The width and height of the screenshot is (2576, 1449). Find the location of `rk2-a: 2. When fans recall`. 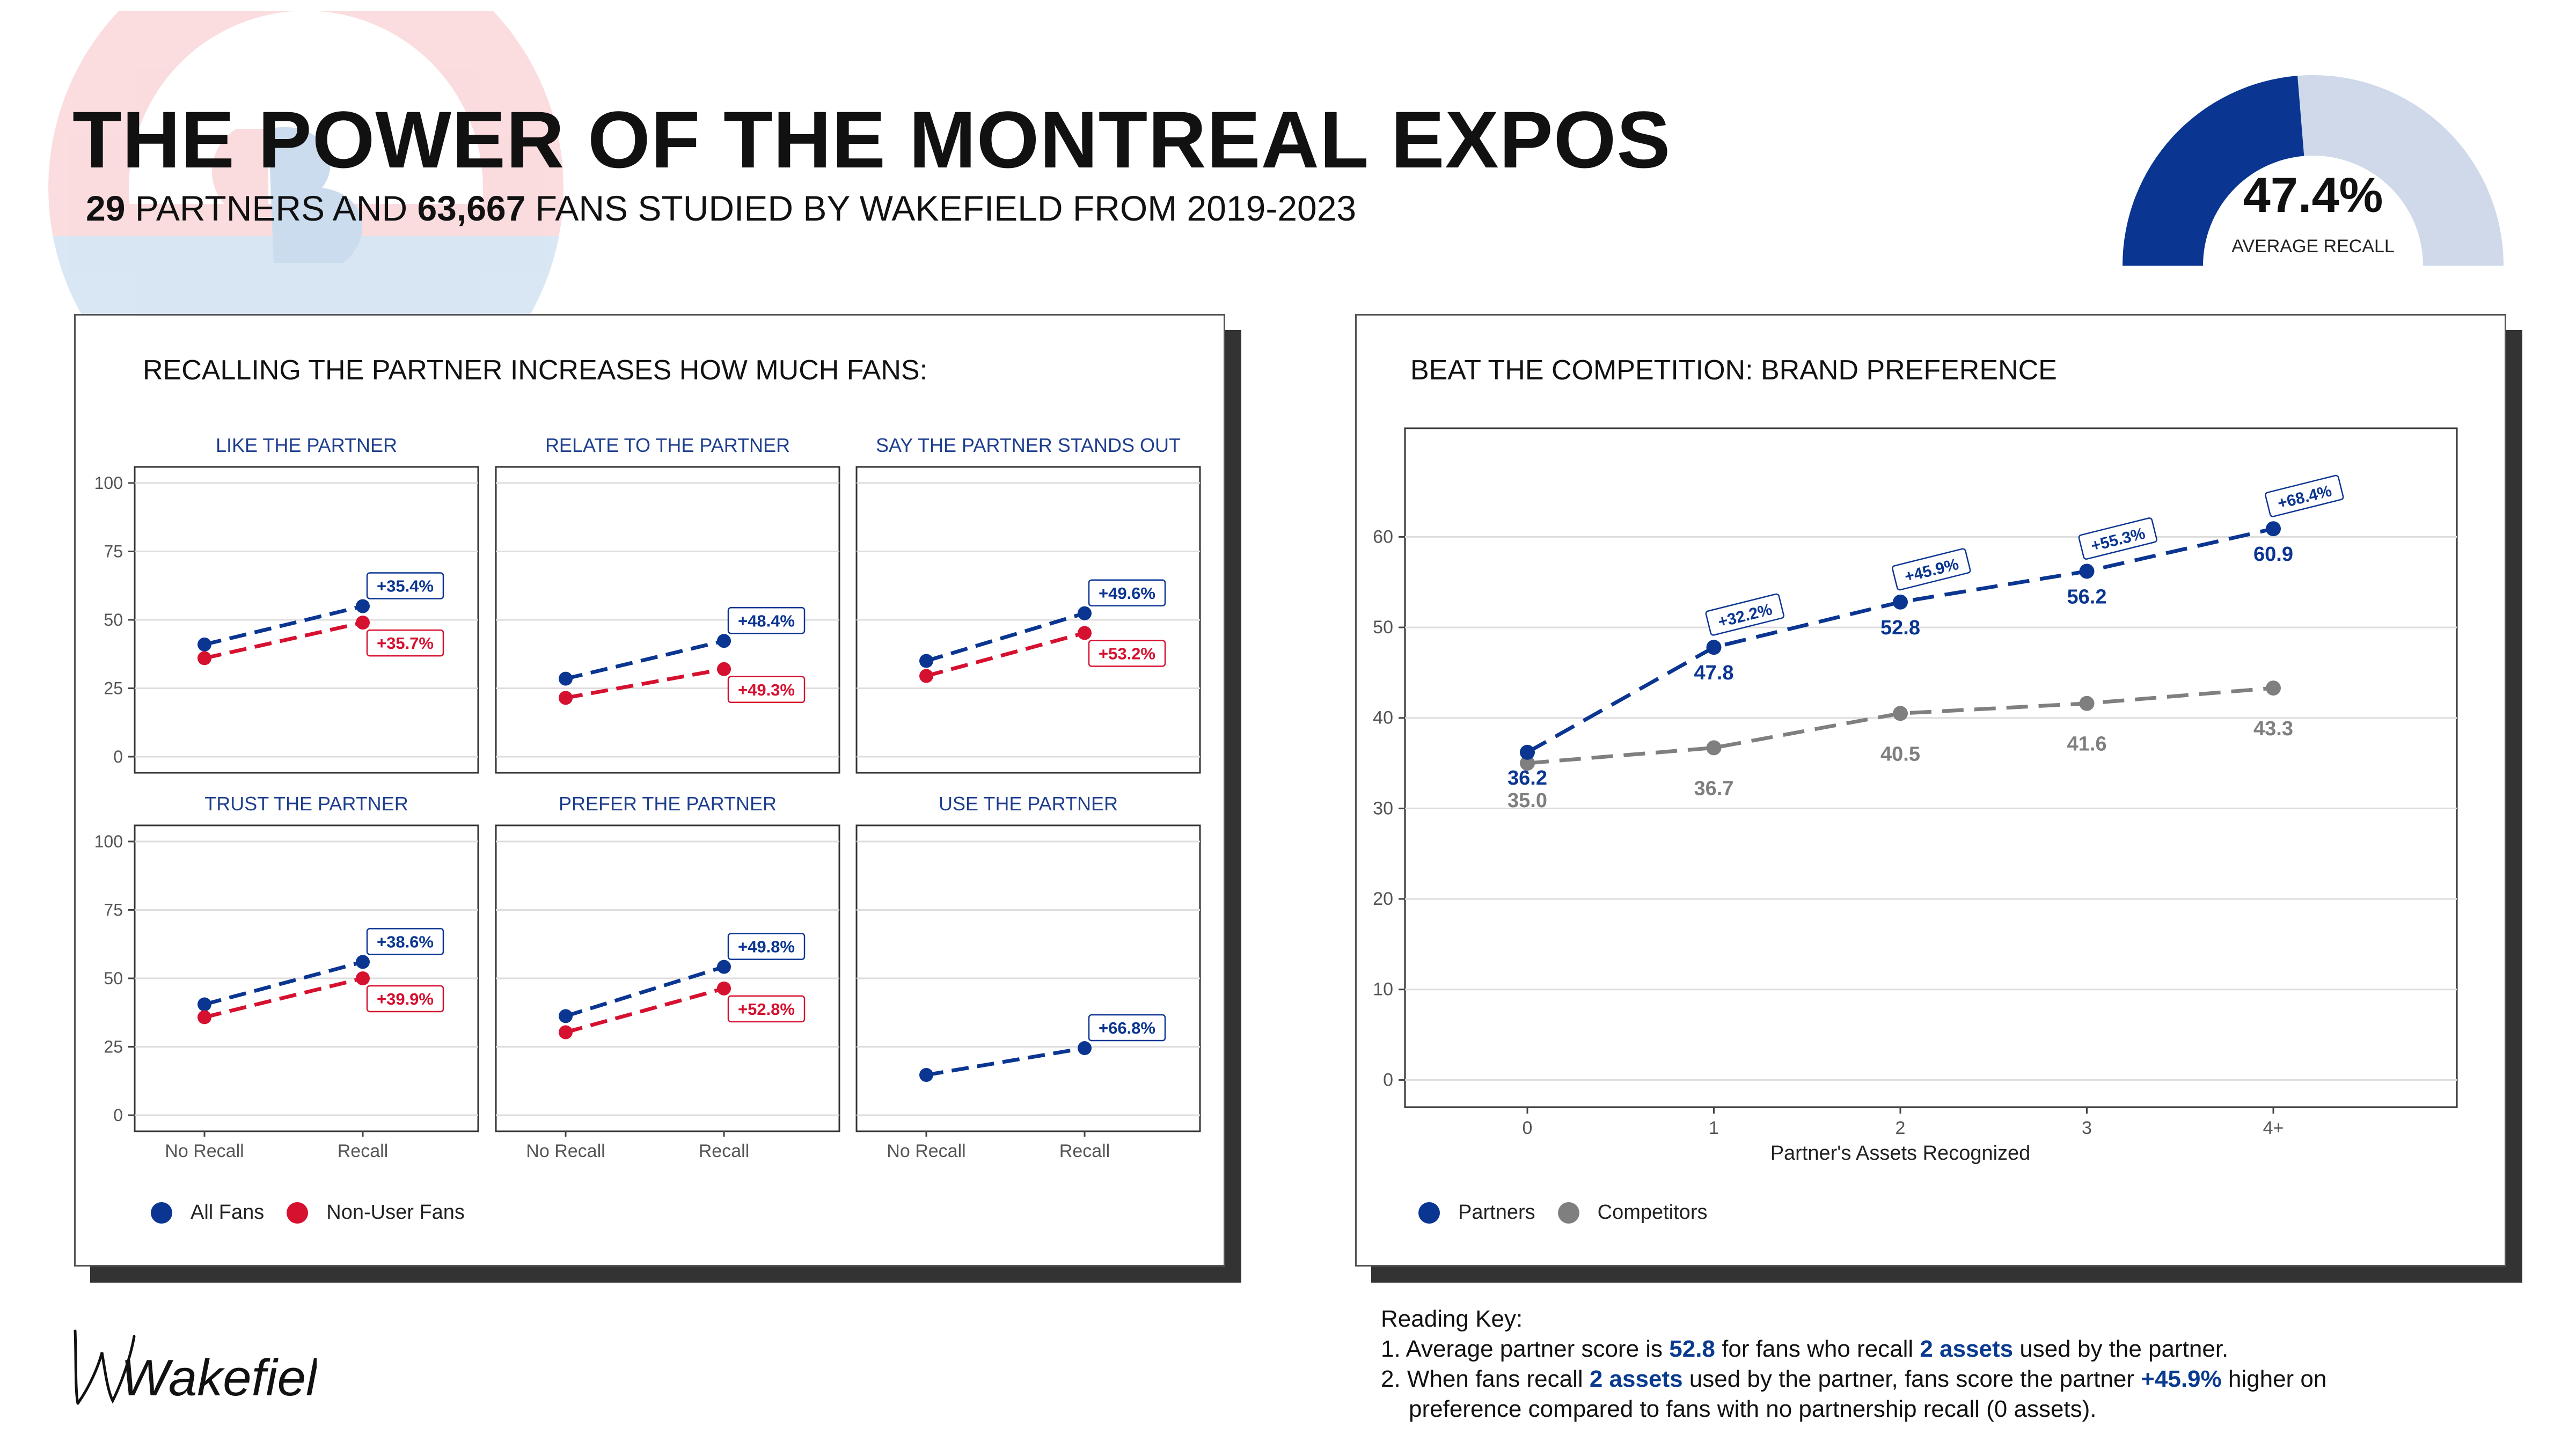

rk2-a: 2. When fans recall is located at coordinates (1485, 1379).